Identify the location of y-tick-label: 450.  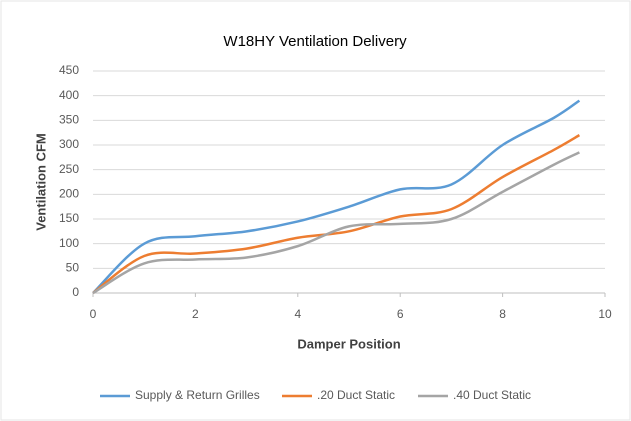
(69, 70).